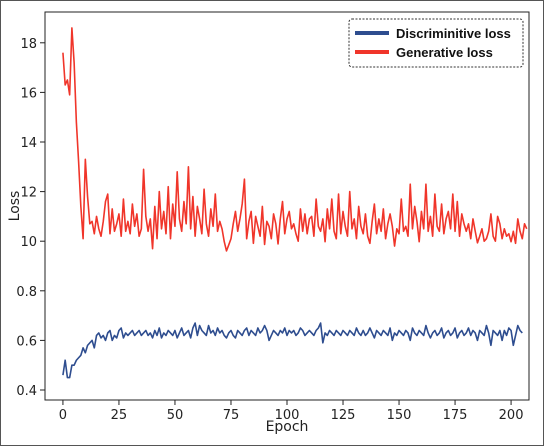 The image size is (544, 447). What do you see at coordinates (175, 415) in the screenshot?
I see `x-tick-label: 50` at bounding box center [175, 415].